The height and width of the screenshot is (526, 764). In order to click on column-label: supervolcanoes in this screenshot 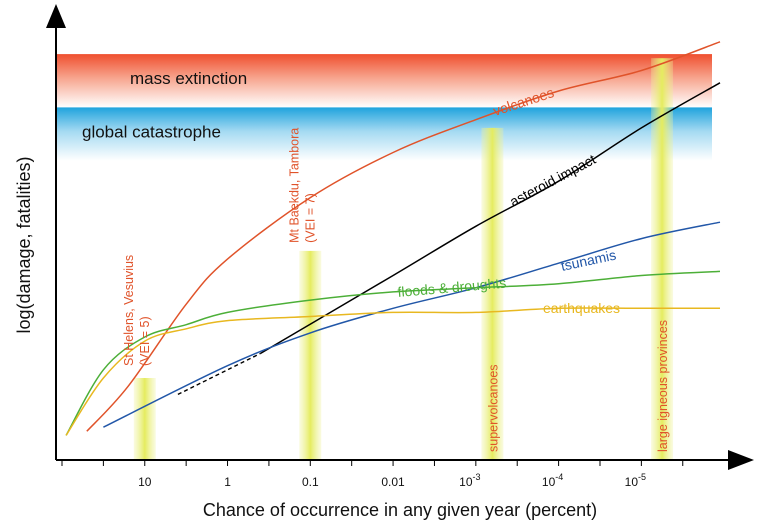, I will do `click(493, 408)`.